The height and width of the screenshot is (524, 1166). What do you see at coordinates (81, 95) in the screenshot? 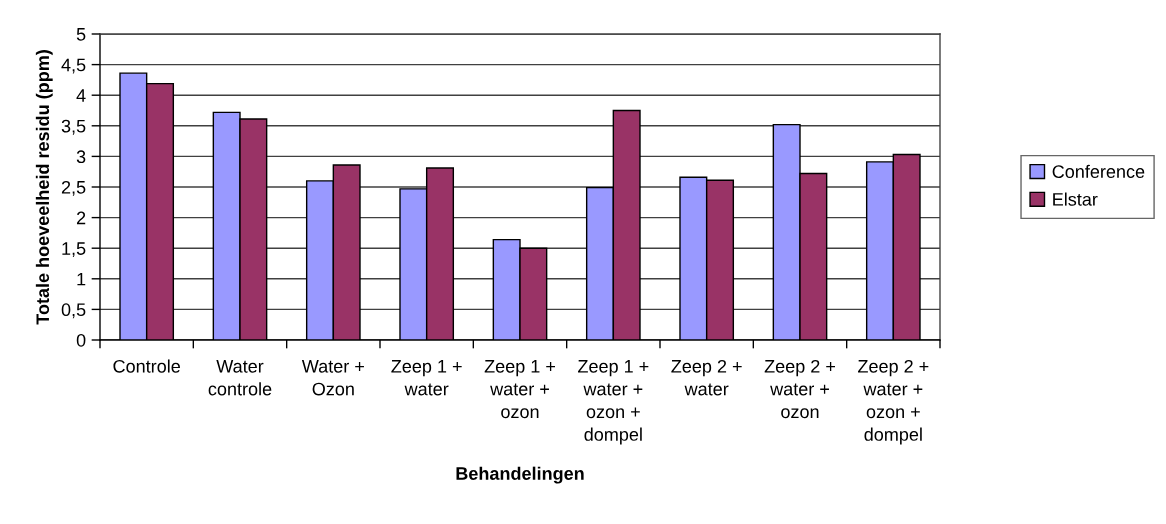
I see `y-tick-label: 4` at bounding box center [81, 95].